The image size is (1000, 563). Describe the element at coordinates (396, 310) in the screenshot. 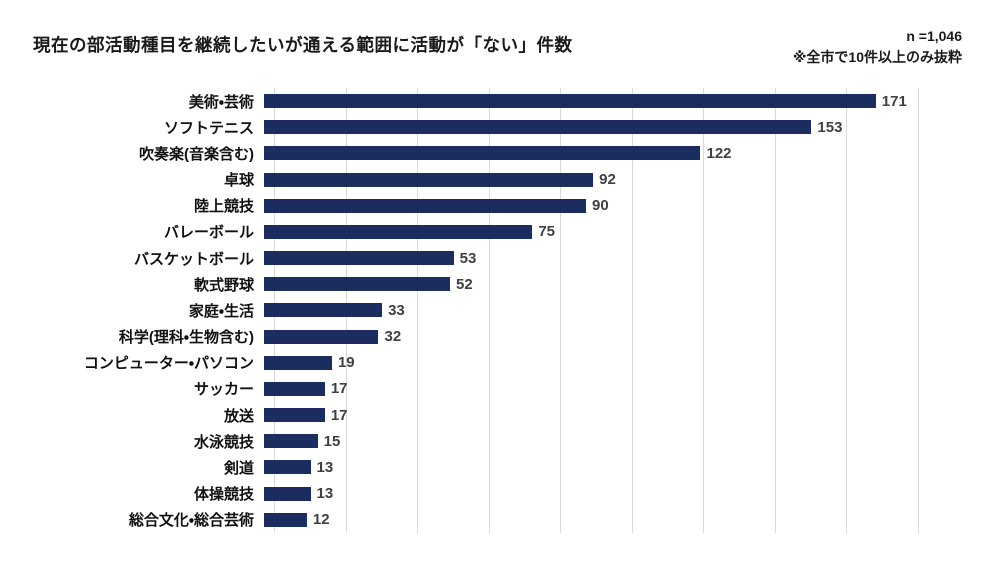

I see `value-label: 33` at that location.